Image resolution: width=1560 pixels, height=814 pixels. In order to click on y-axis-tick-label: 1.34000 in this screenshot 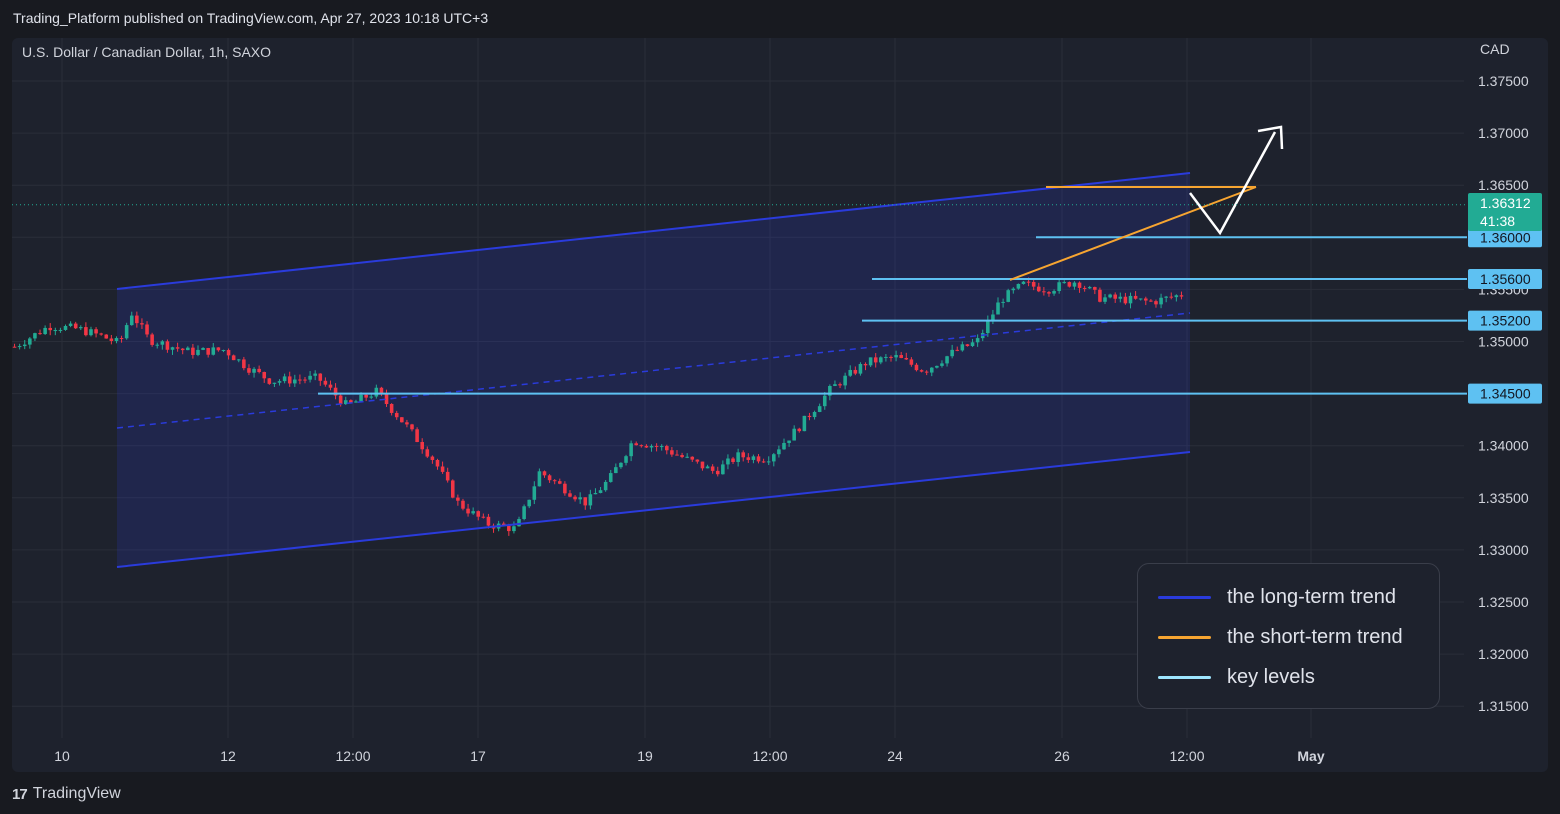, I will do `click(1503, 446)`.